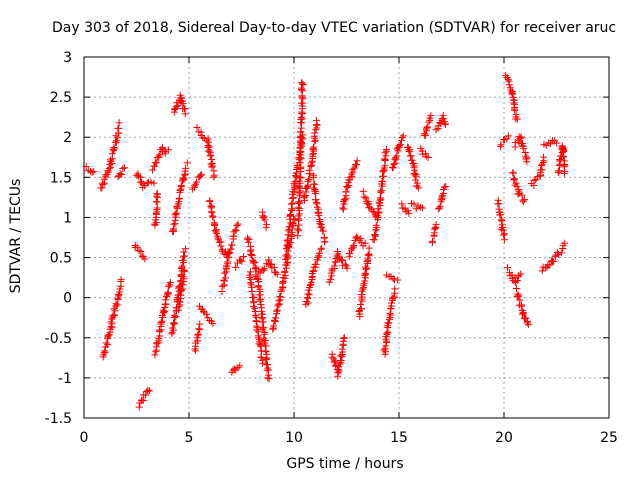 The height and width of the screenshot is (480, 640). What do you see at coordinates (399, 438) in the screenshot?
I see `x-tick-label: 15` at bounding box center [399, 438].